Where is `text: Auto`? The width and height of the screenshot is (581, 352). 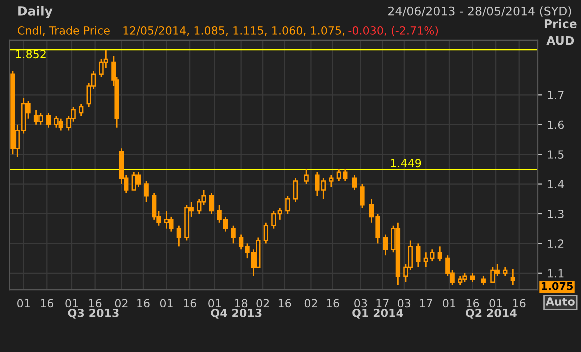 text: Auto is located at coordinates (560, 302).